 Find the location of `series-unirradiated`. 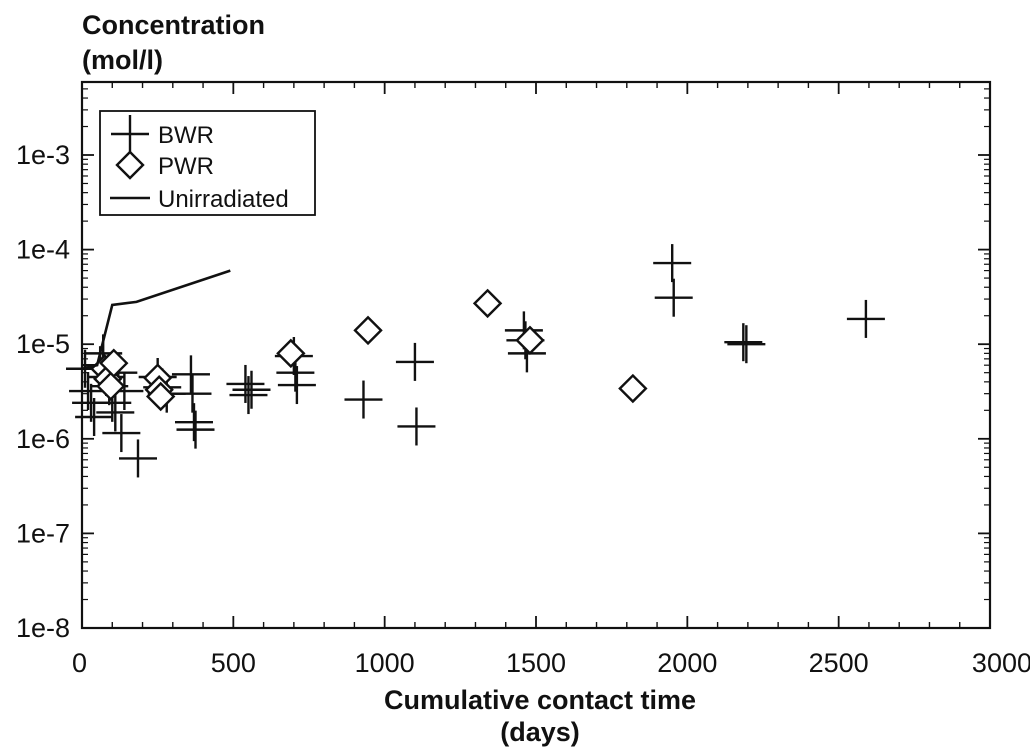

series-unirradiated is located at coordinates (156, 320).